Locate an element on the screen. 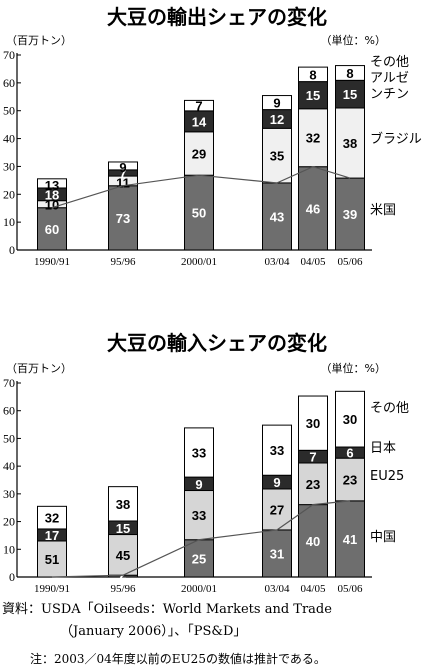 The width and height of the screenshot is (434, 669). data-label: 41 is located at coordinates (350, 539).